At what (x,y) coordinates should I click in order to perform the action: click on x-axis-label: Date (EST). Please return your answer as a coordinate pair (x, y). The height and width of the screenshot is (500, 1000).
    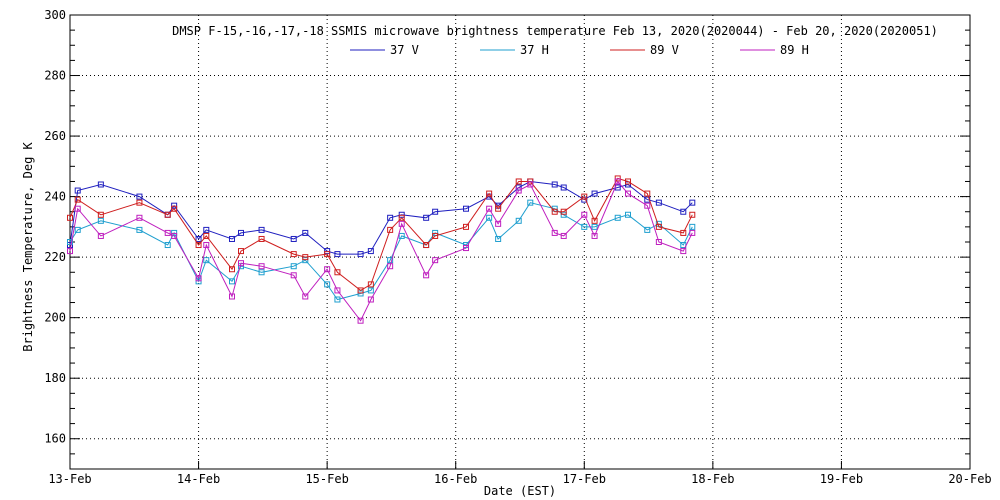
    Looking at the image, I should click on (520, 491).